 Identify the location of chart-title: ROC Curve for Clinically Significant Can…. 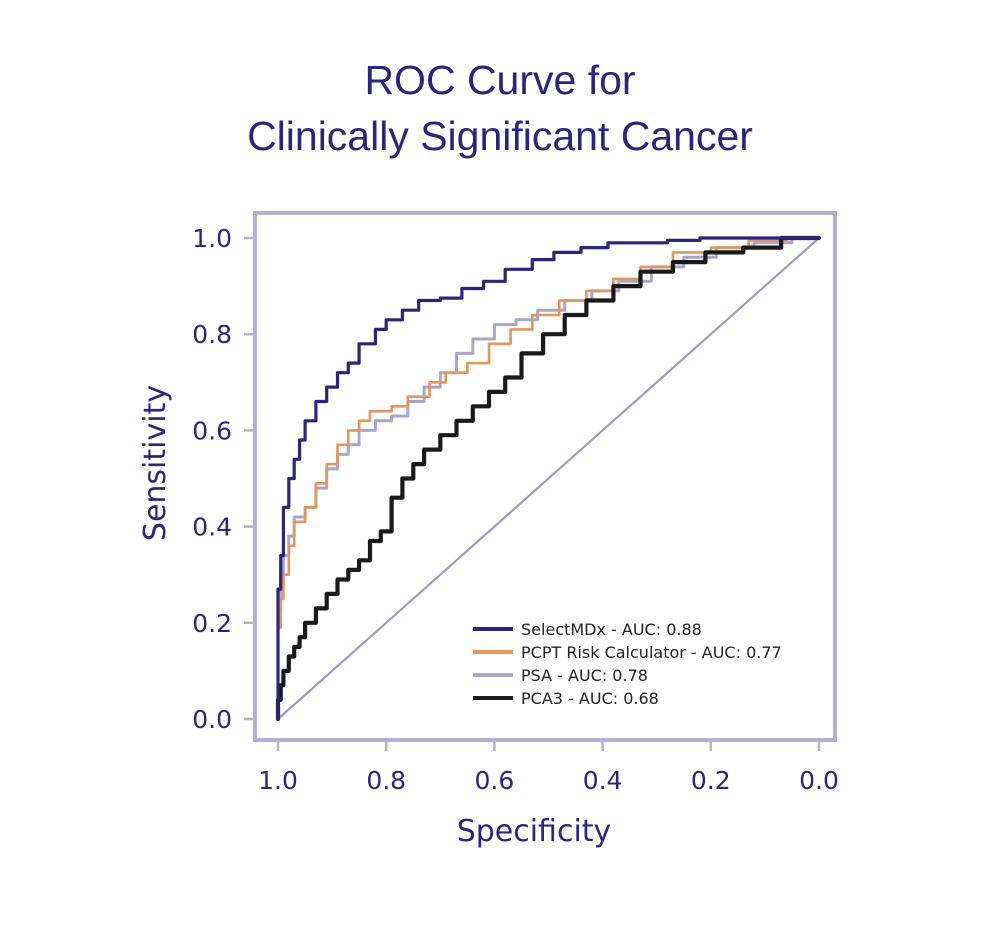
(500, 108).